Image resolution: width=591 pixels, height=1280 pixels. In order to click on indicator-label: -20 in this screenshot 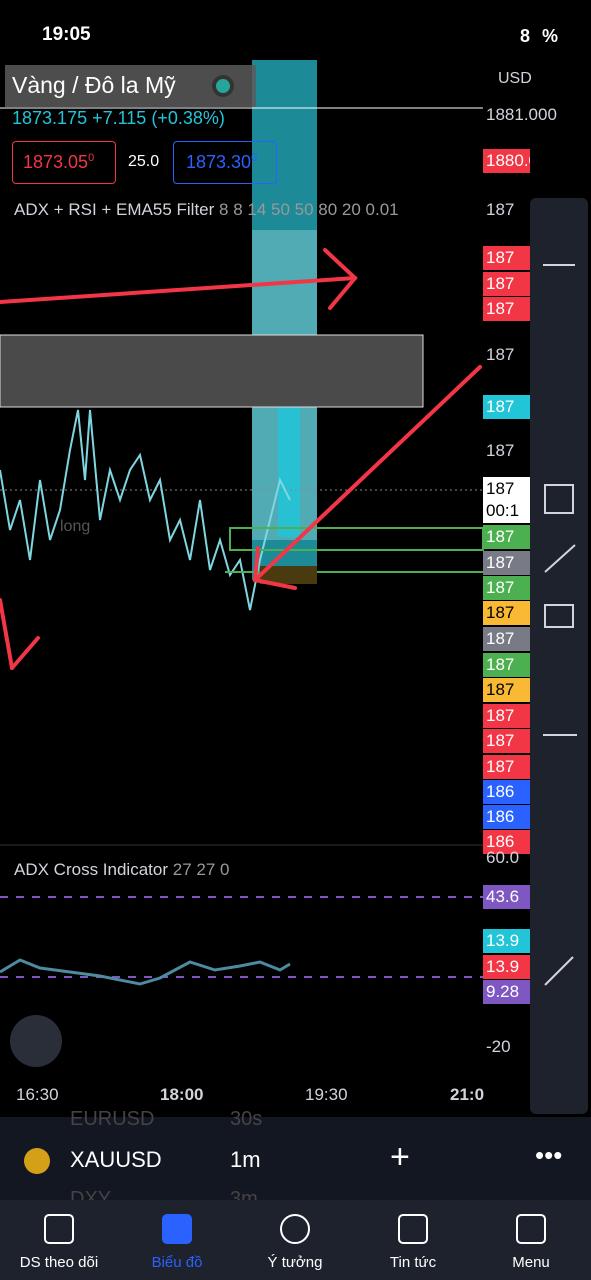, I will do `click(498, 1046)`.